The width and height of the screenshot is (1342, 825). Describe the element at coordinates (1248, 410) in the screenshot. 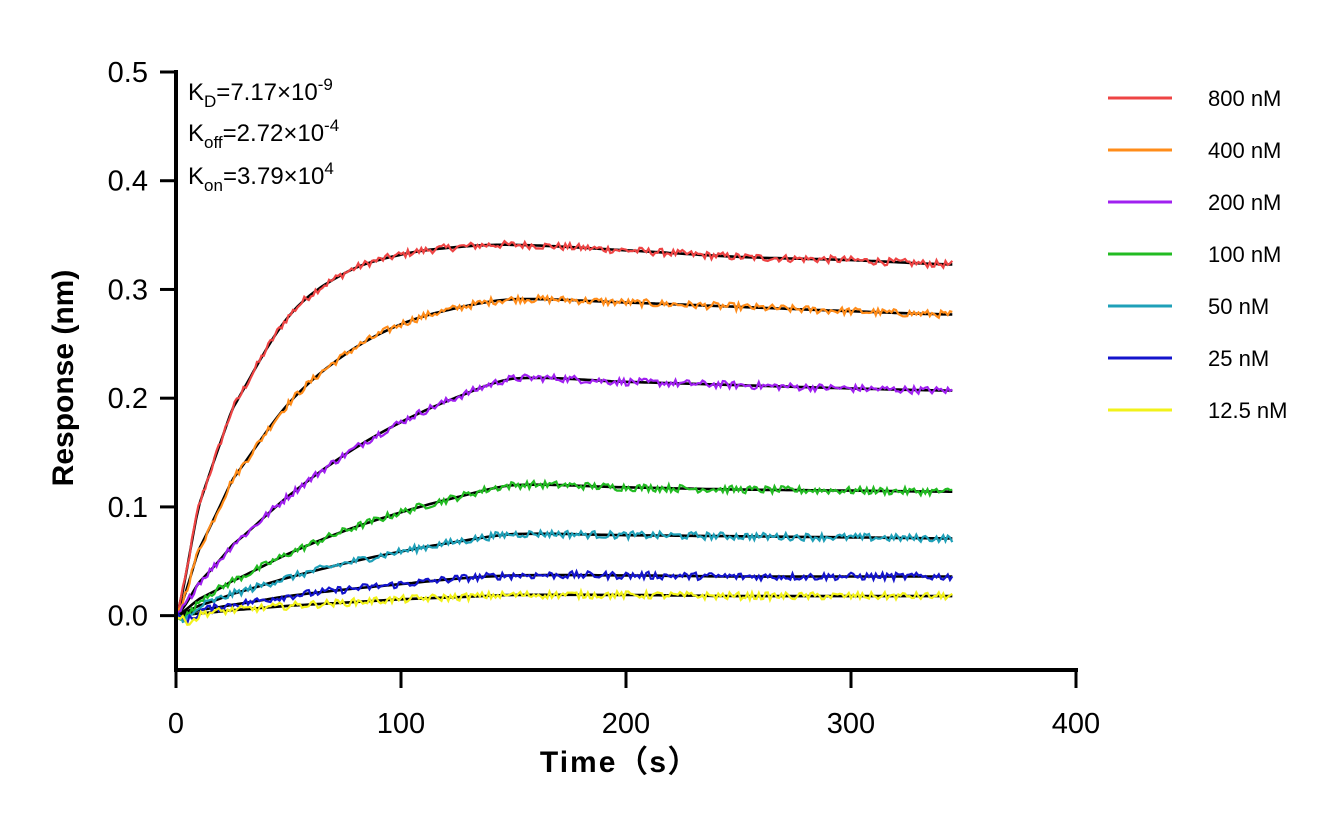

I see `legend-label: 12.5 nM` at that location.